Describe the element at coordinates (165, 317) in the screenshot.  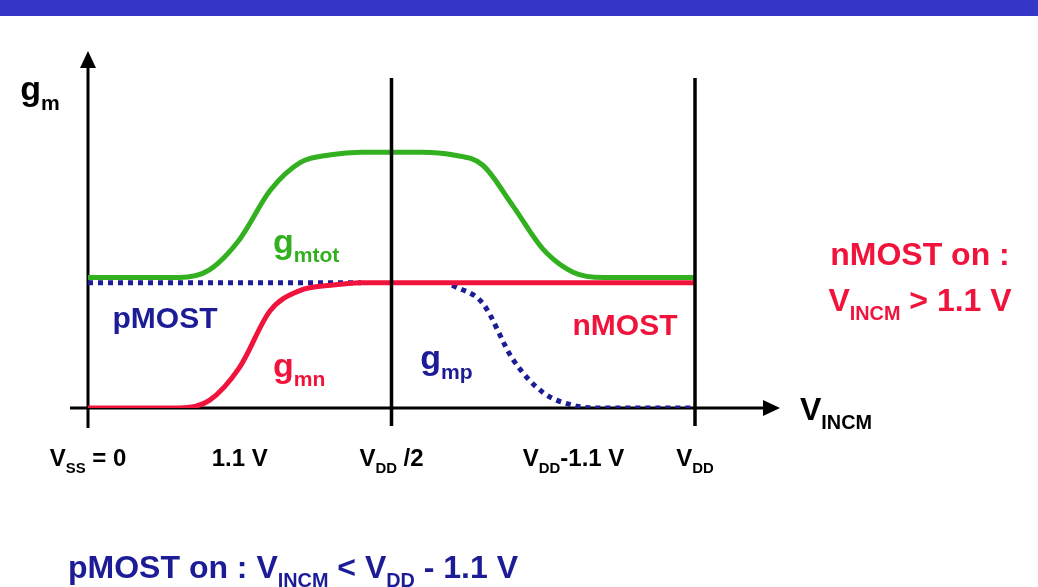
I see `annotation: pMOST` at that location.